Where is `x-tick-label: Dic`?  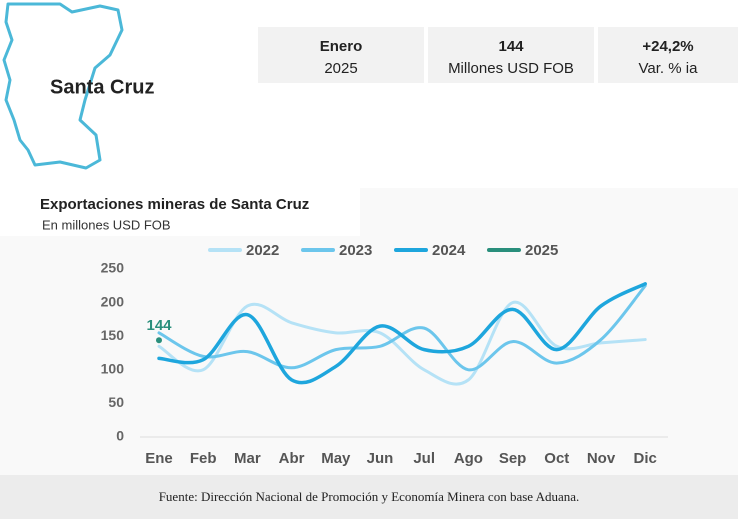 x-tick-label: Dic is located at coordinates (645, 458).